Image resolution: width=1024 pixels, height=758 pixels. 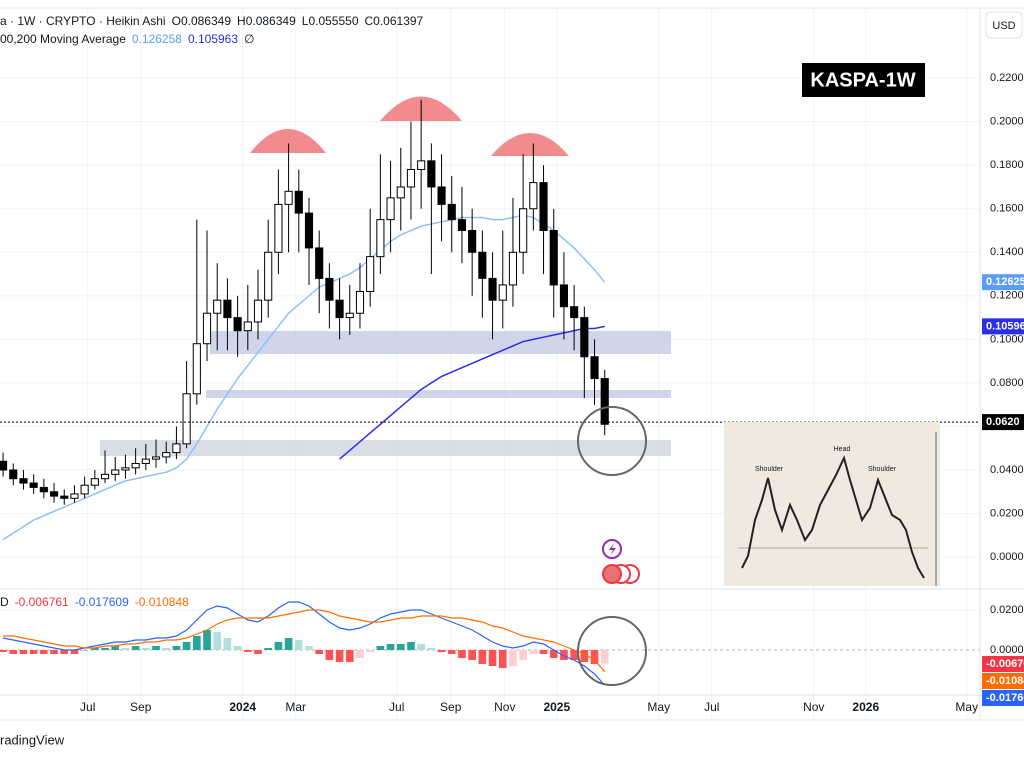 I want to click on ohlc-key: L, so click(x=305, y=21).